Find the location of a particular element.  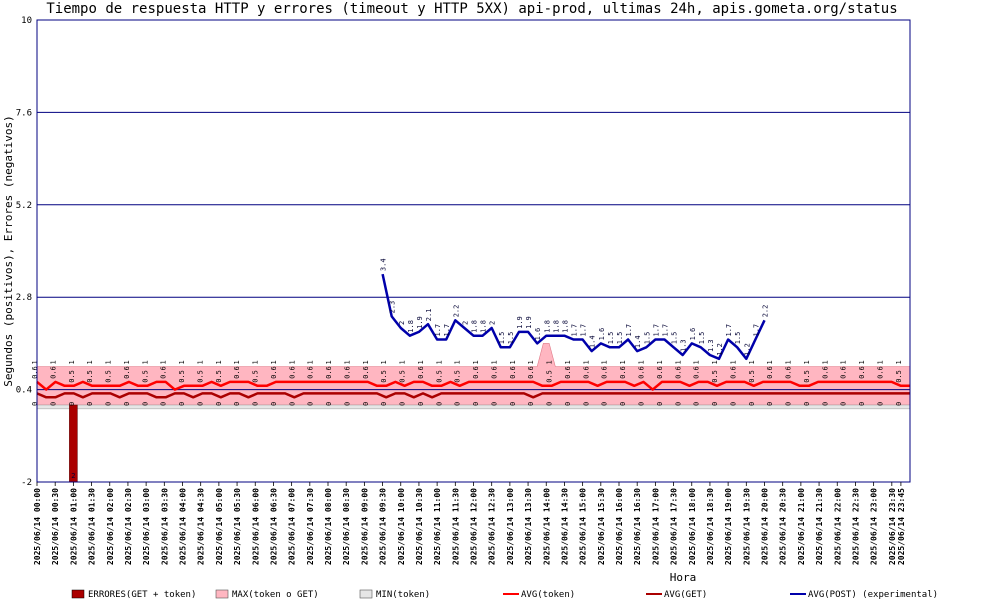

legend-label: AVG(GET) is located at coordinates (685, 595).